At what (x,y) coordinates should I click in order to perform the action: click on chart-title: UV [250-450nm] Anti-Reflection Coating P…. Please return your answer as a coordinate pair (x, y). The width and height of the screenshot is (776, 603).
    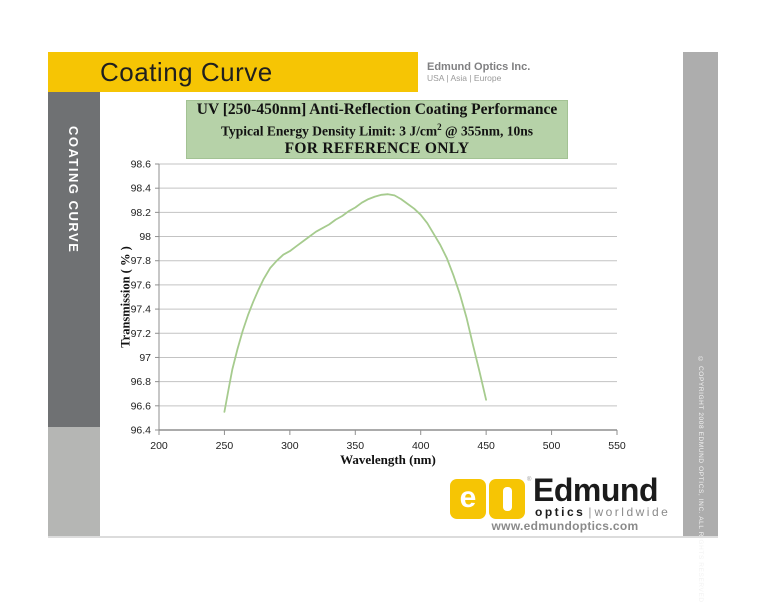
    Looking at the image, I should click on (377, 109).